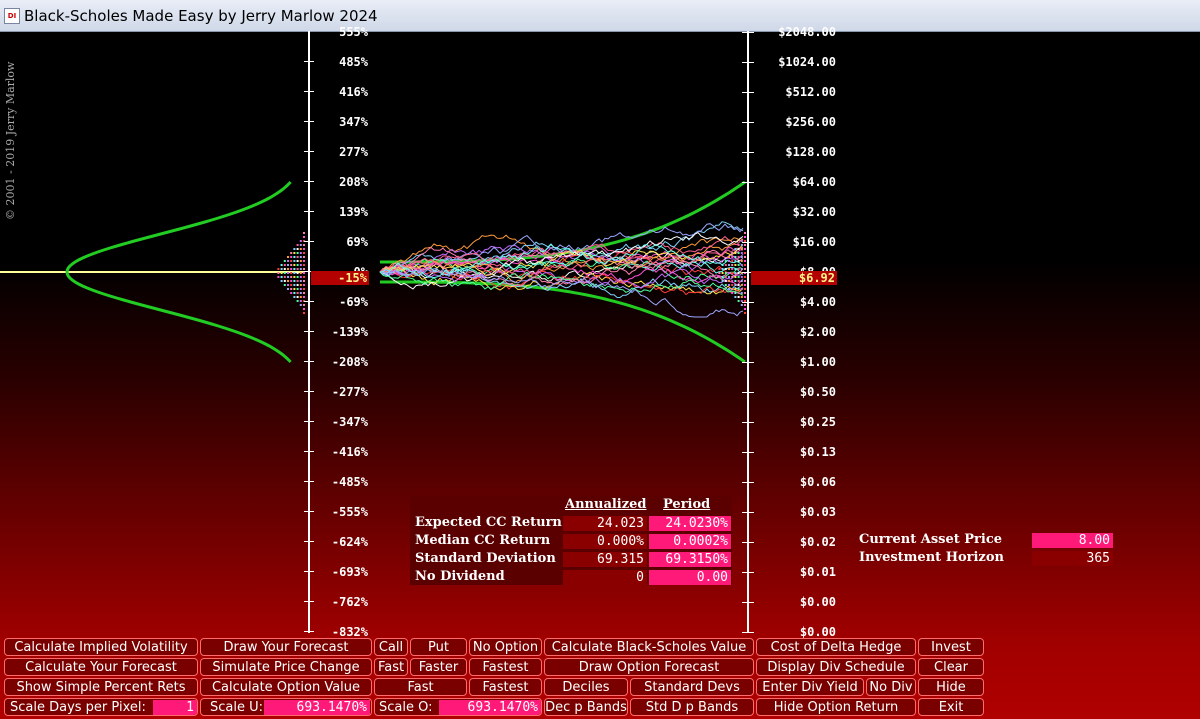 The image size is (1200, 719). I want to click on no-div-button: No Div, so click(891, 687).